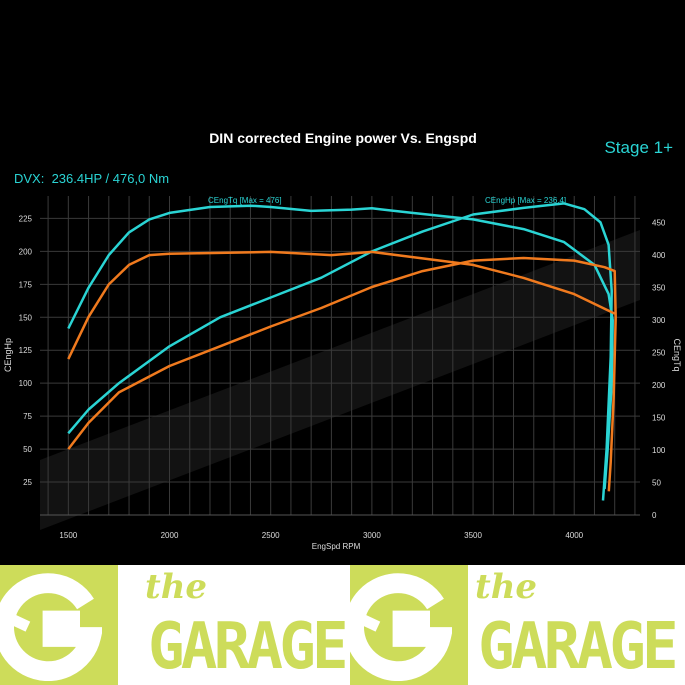 Image resolution: width=685 pixels, height=685 pixels. Describe the element at coordinates (245, 200) in the screenshot. I see `torque-max-annotation: CEngTq [Max = 476]` at that location.